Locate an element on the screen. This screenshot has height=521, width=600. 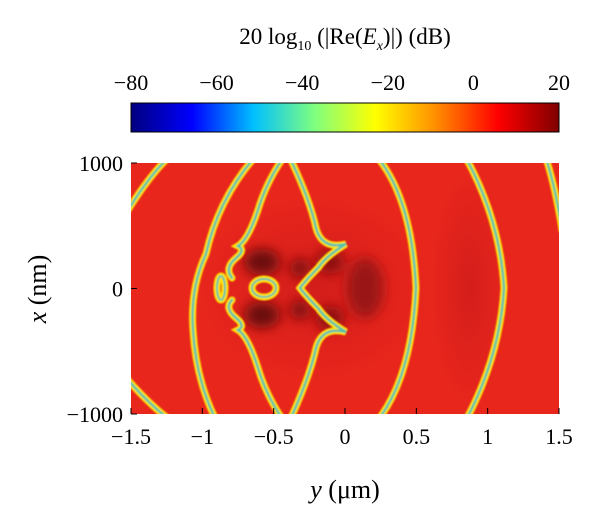
colorbar-tick-label: −20 is located at coordinates (388, 82).